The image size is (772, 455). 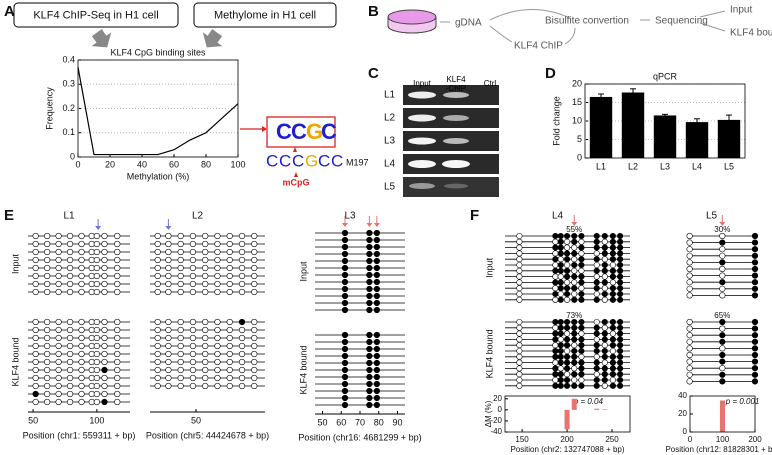 What do you see at coordinates (665, 166) in the screenshot?
I see `x-tick-label: L3` at bounding box center [665, 166].